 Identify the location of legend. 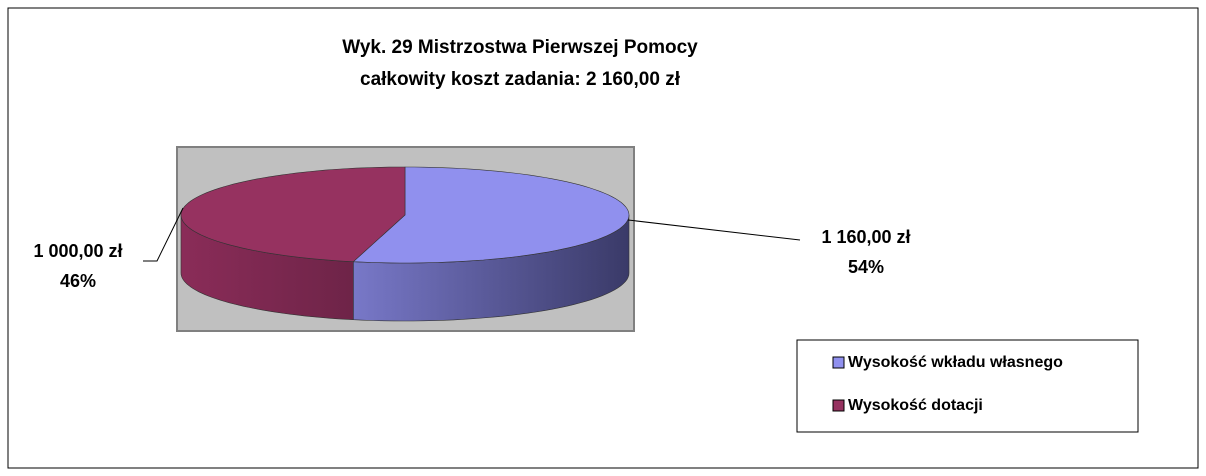
(967, 386).